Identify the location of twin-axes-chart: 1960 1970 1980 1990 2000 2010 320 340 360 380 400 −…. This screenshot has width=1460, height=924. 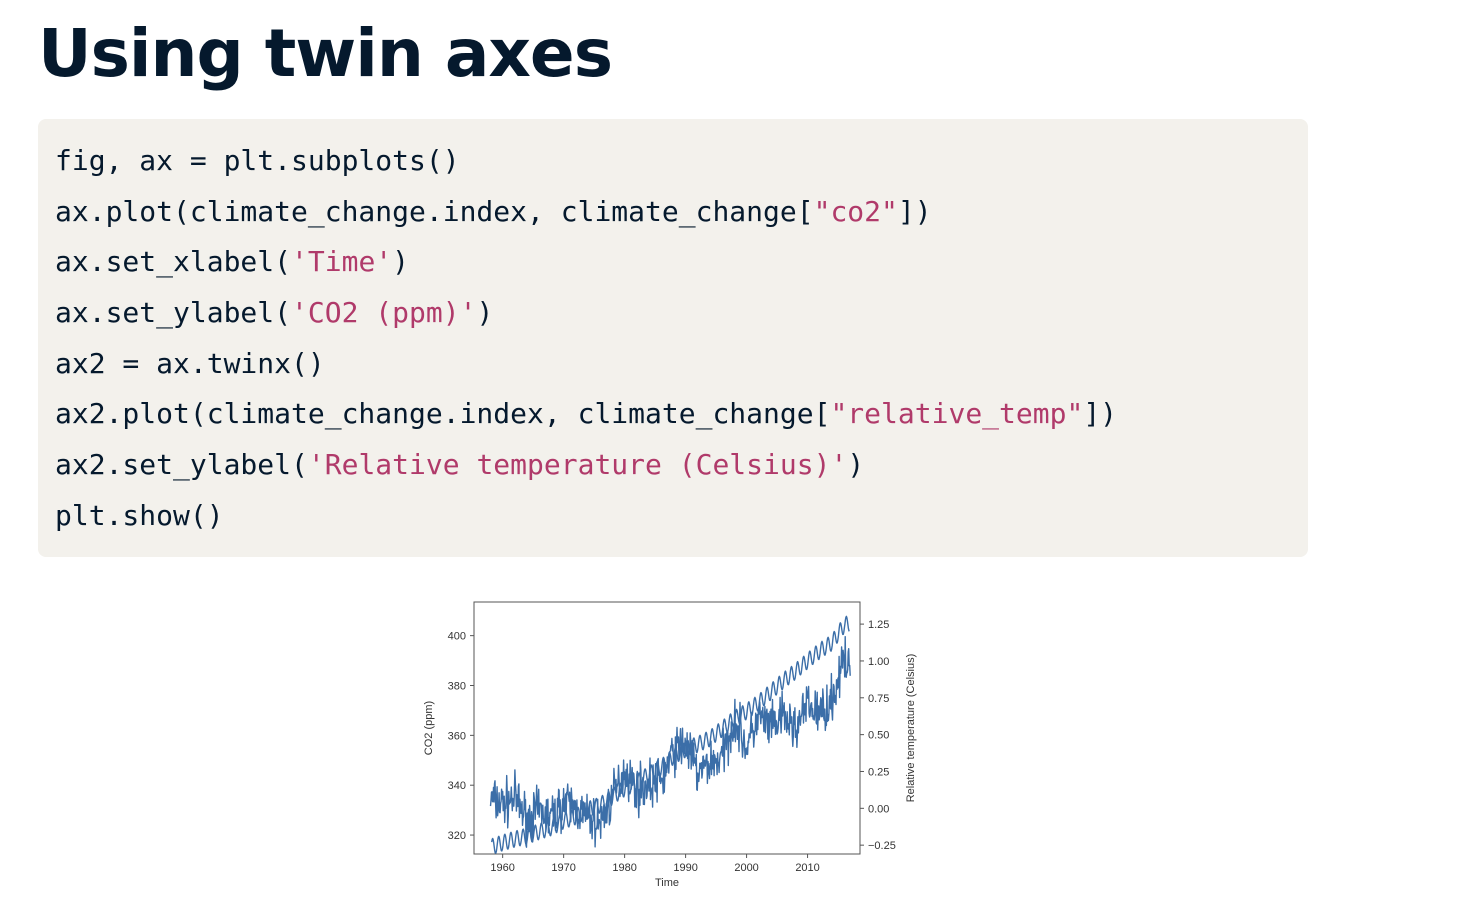
(676, 743).